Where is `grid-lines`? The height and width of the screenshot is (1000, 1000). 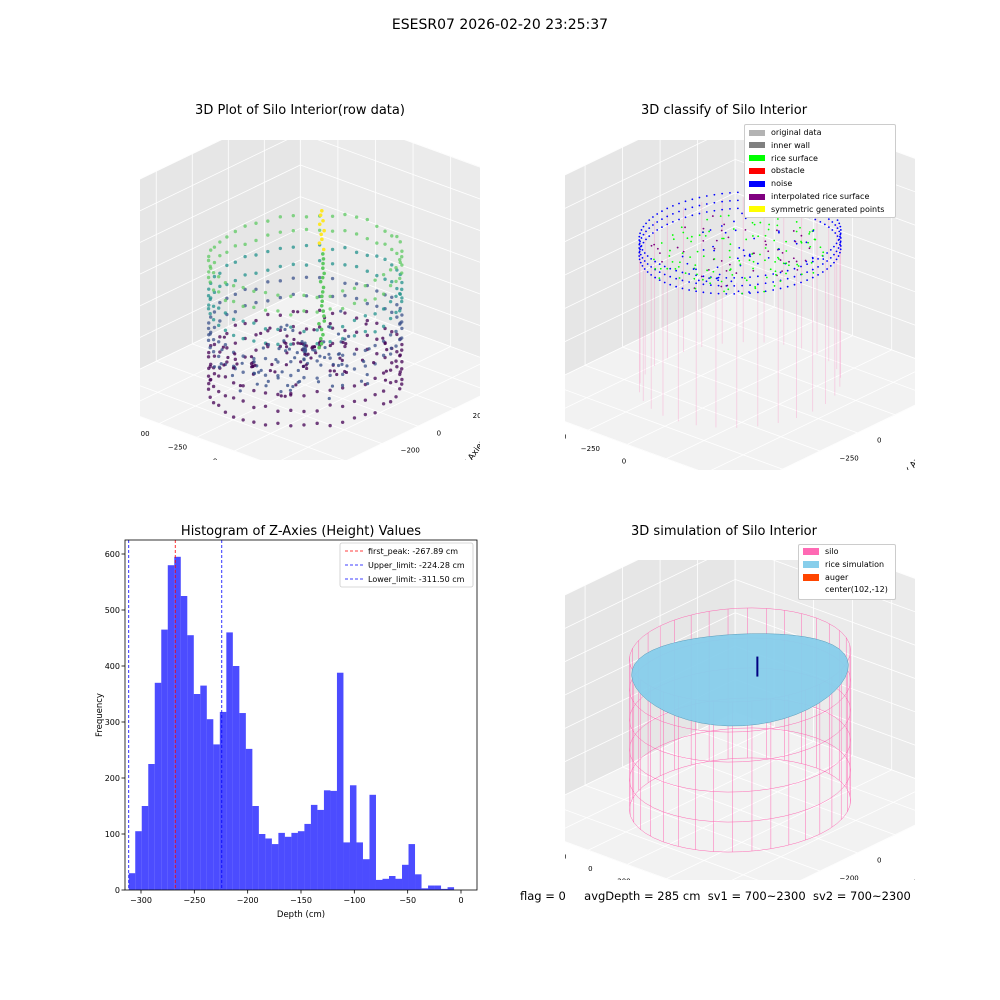
grid-lines is located at coordinates (740, 305).